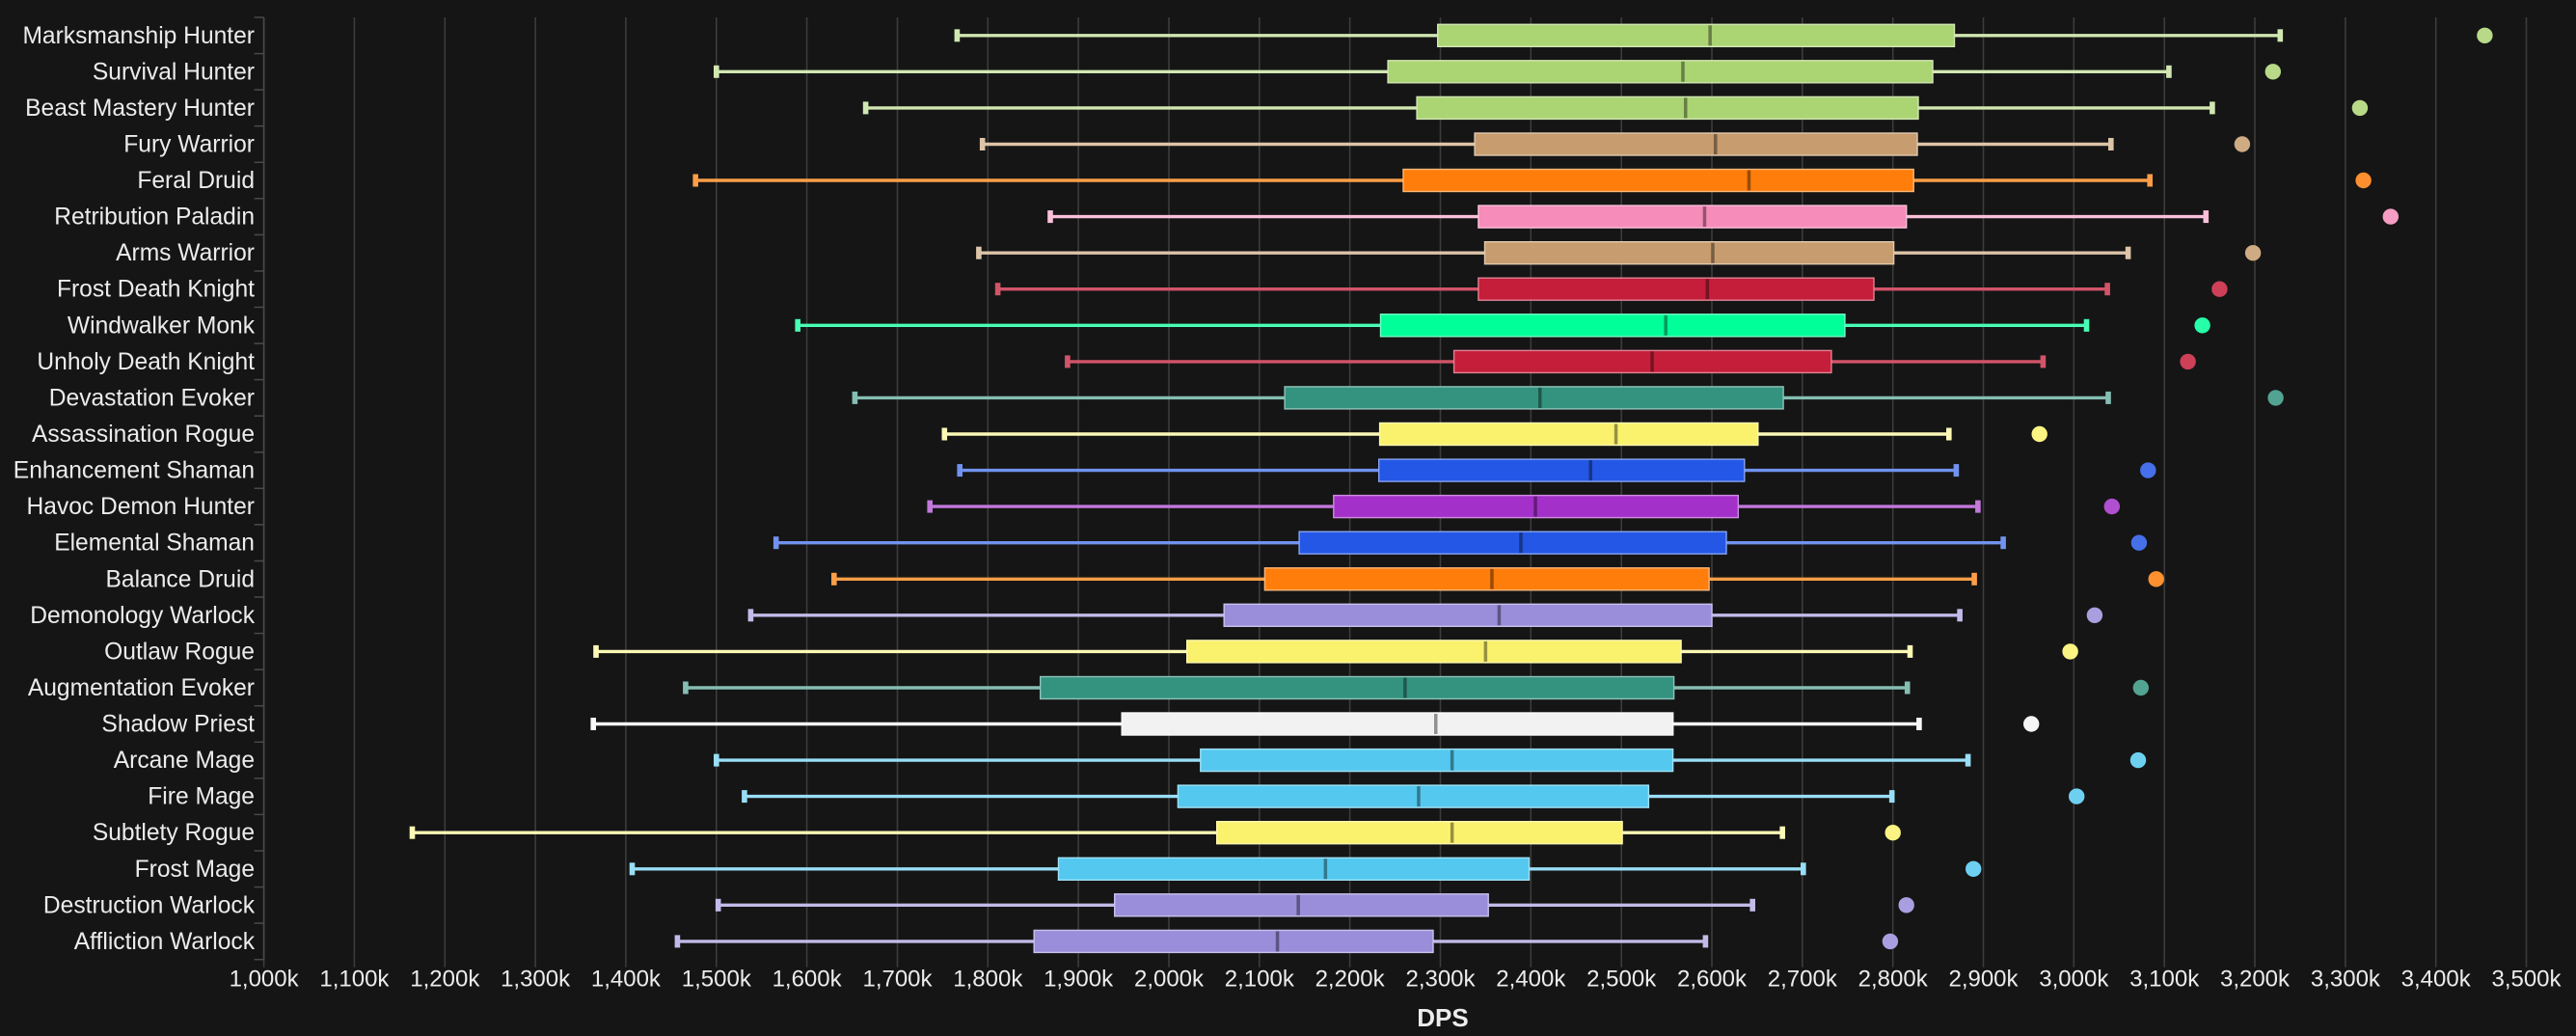 This screenshot has width=2576, height=1036. I want to click on svg-text: 1,000k, so click(265, 980).